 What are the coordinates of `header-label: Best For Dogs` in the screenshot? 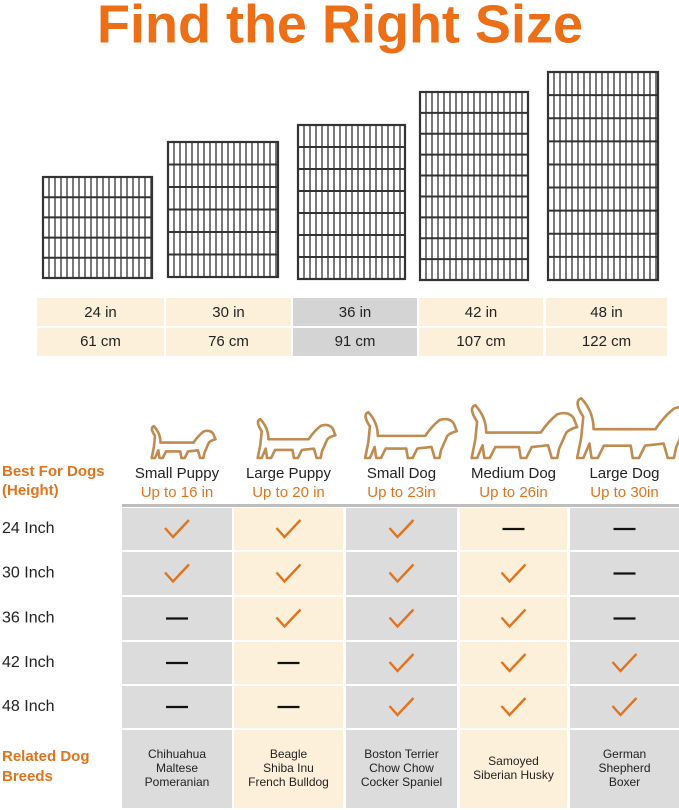 It's located at (53, 471).